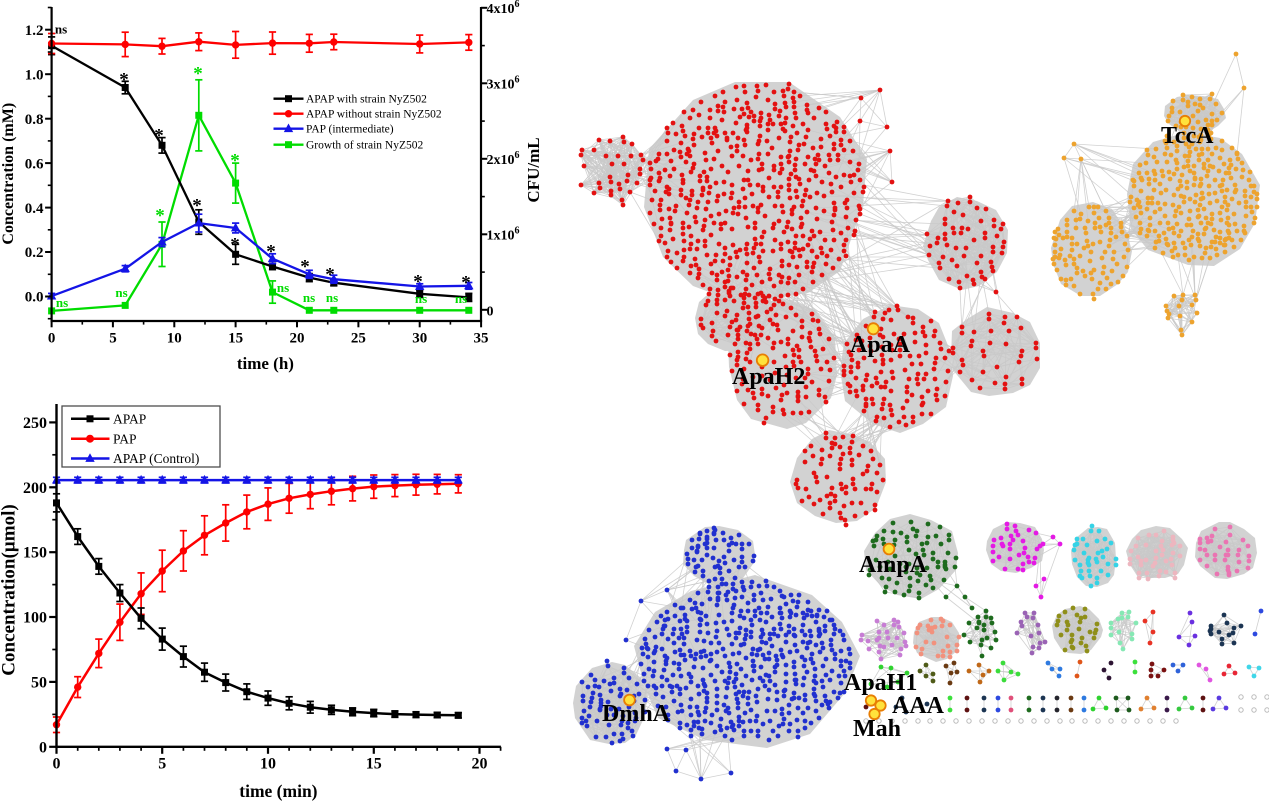 The width and height of the screenshot is (1269, 801). What do you see at coordinates (503, 234) in the screenshot?
I see `svg-text: 1x10⁶` at bounding box center [503, 234].